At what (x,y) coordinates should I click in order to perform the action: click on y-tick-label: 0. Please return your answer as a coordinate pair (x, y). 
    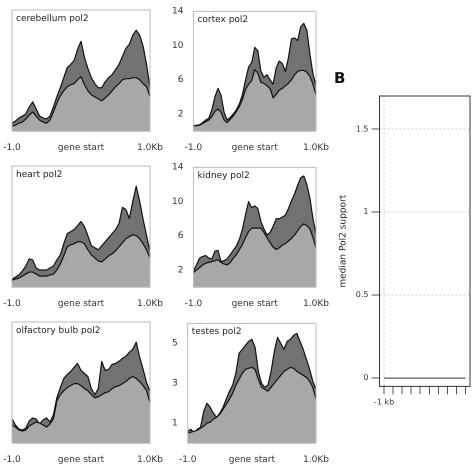
    Looking at the image, I should click on (366, 377).